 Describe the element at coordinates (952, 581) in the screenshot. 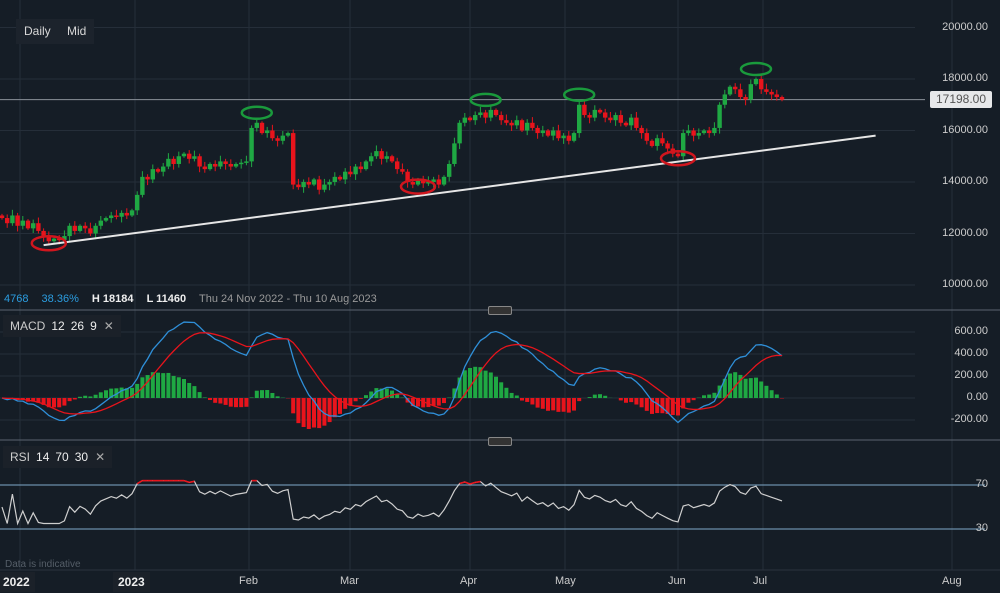

I see `time-axis-label: Aug` at that location.